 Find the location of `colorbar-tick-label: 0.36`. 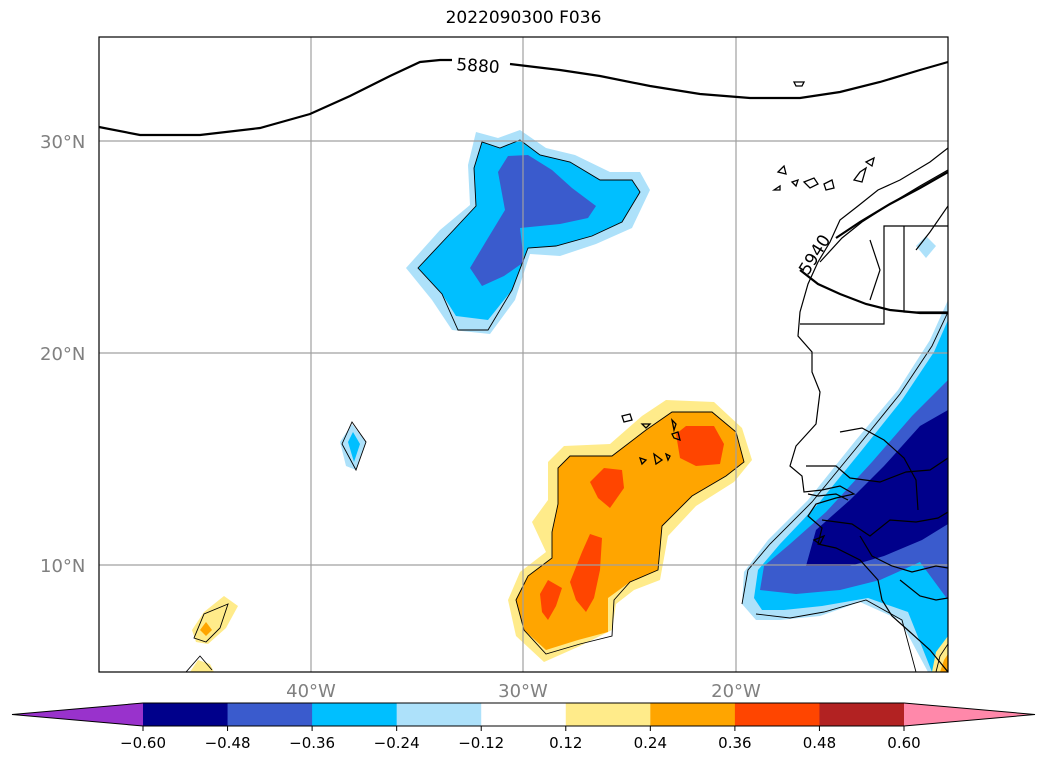

colorbar-tick-label: 0.36 is located at coordinates (734, 743).